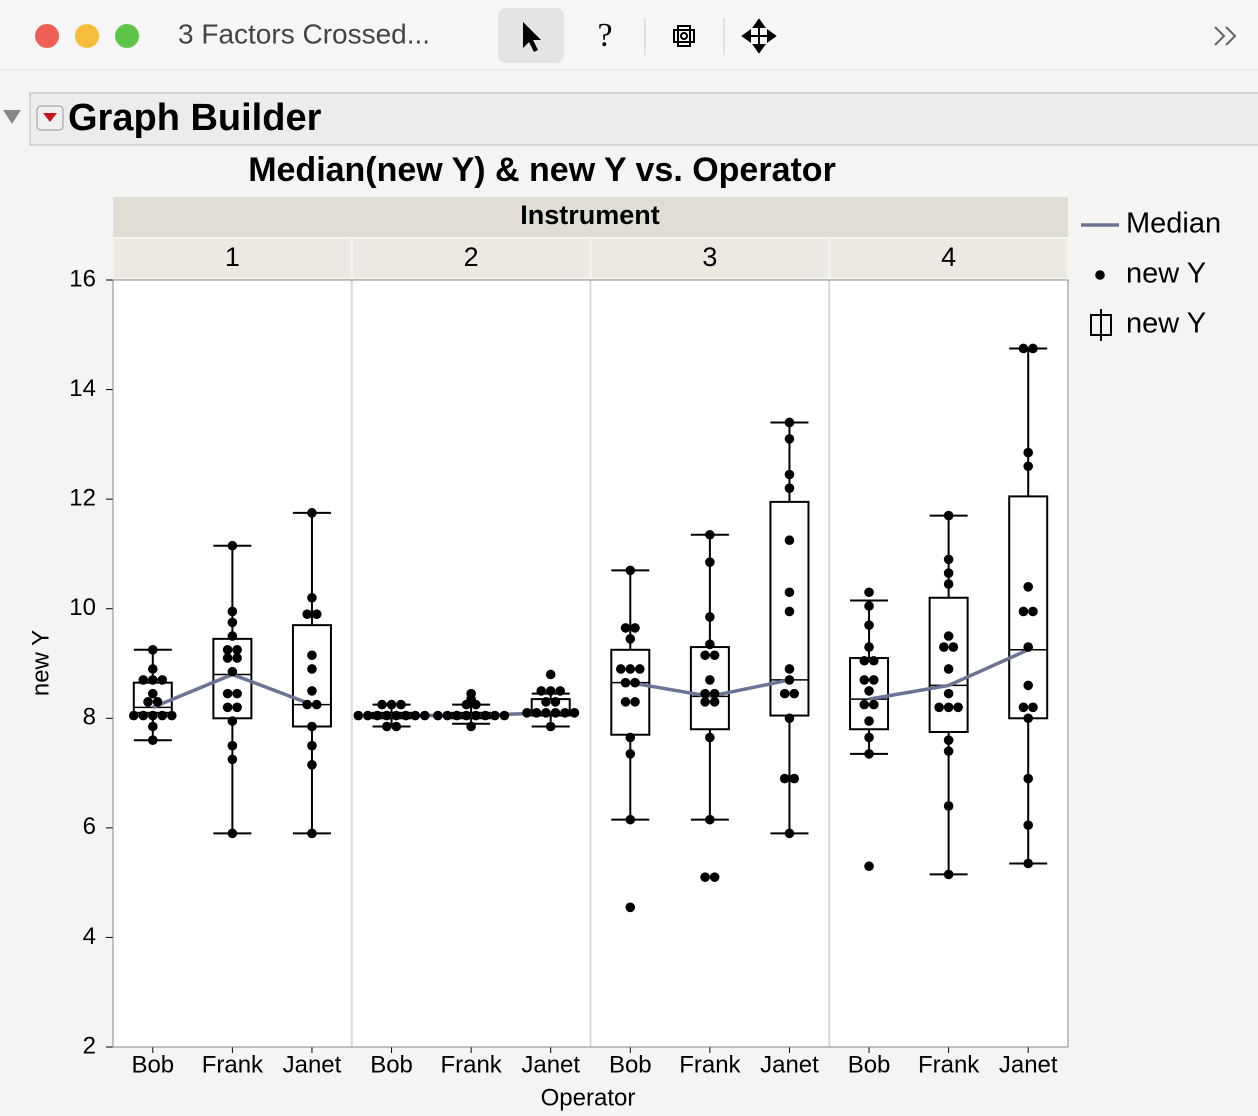 The image size is (1258, 1116). What do you see at coordinates (1166, 274) in the screenshot?
I see `legend-label: new Y` at bounding box center [1166, 274].